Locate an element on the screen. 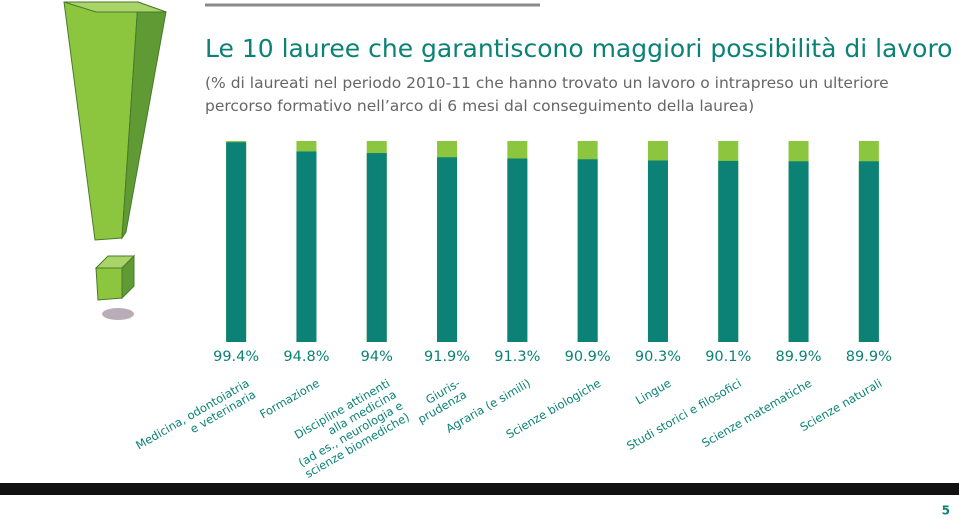 Image resolution: width=959 pixels, height=524 pixels. value-label: 90.1% is located at coordinates (728, 357).